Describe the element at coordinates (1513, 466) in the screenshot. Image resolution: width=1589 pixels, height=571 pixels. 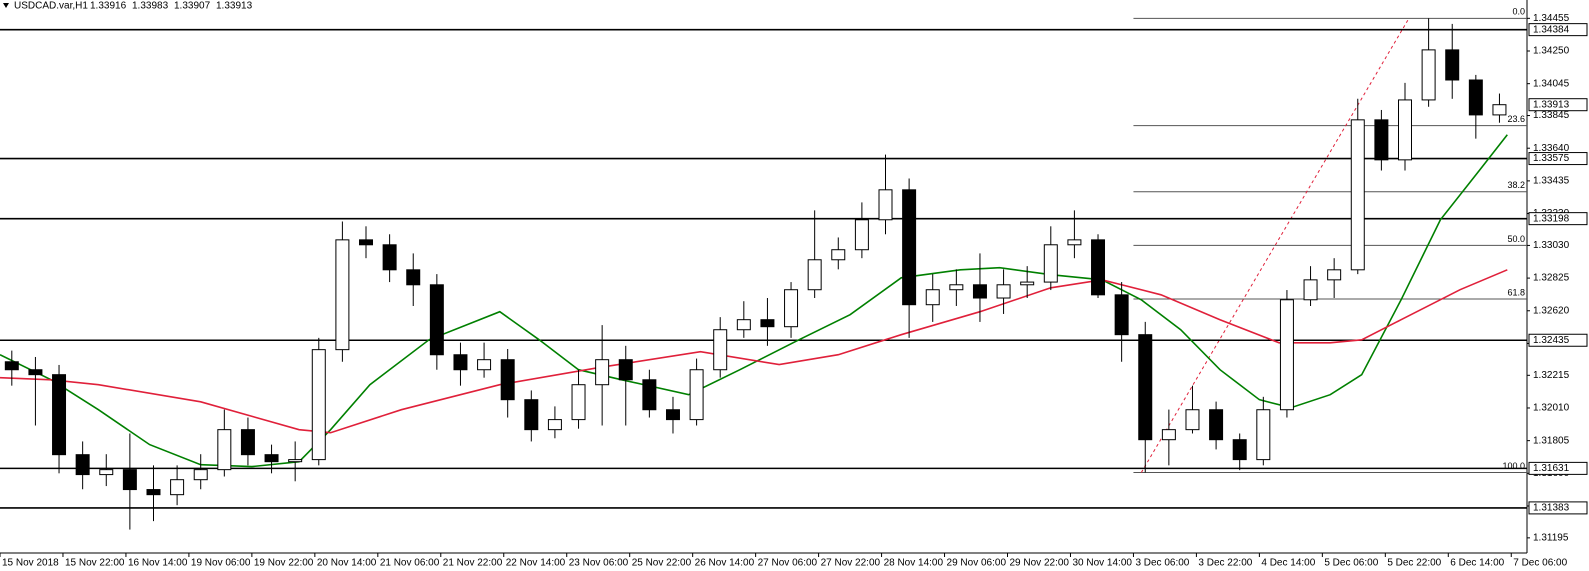
I see `fib-label: 100.0` at that location.